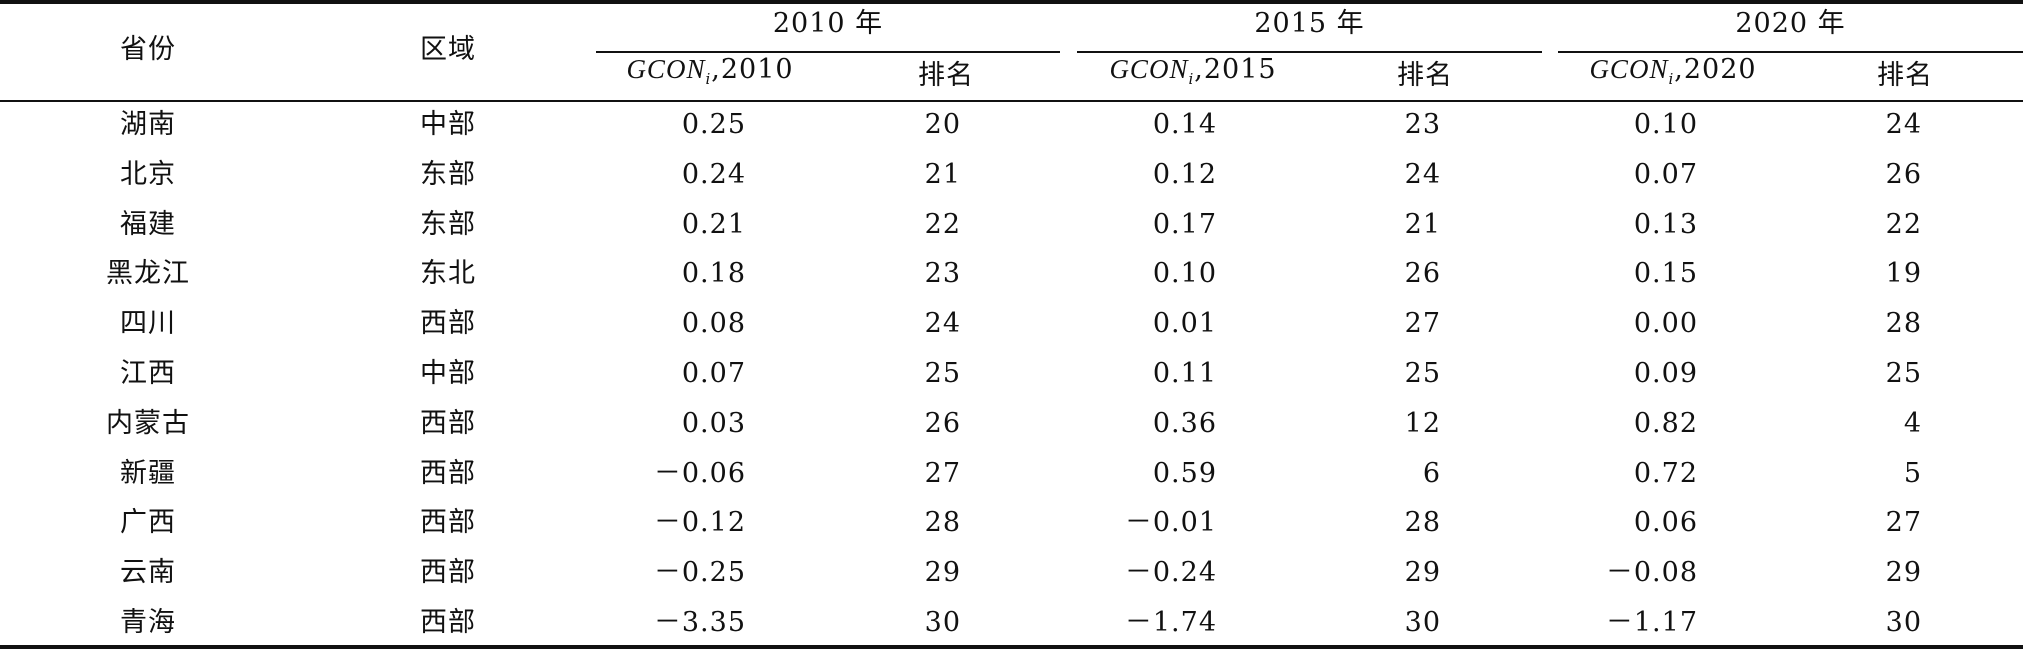 The width and height of the screenshot is (2023, 650). Describe the element at coordinates (1912, 473) in the screenshot. I see `rank-cell: 5` at that location.